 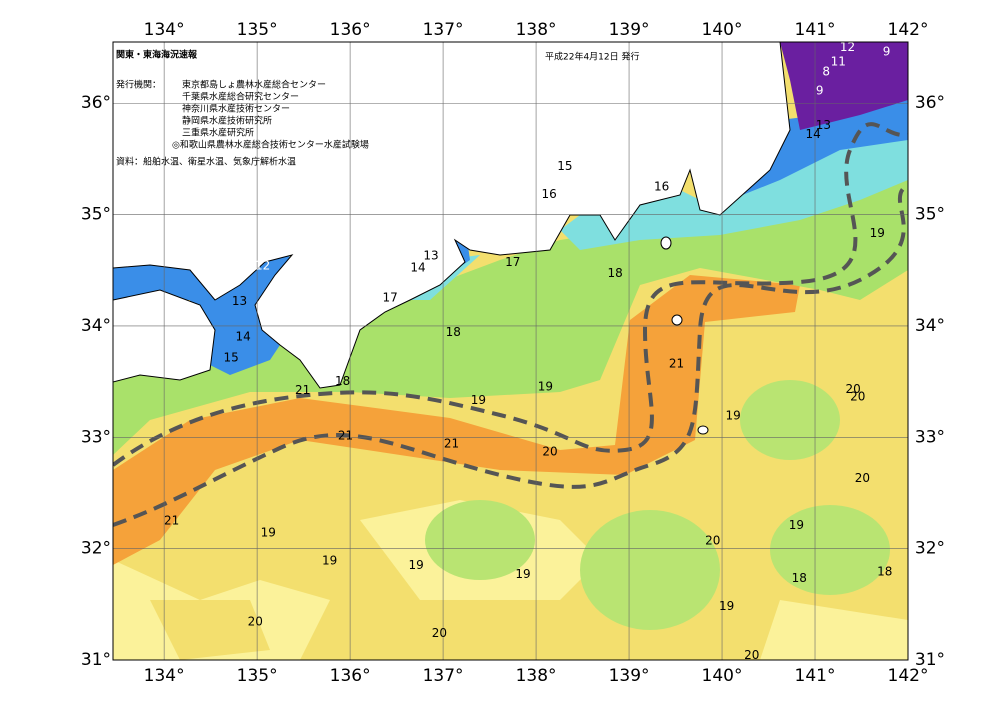 What do you see at coordinates (254, 85) in the screenshot?
I see `issuer: 東京都島しょ農林水産総合センター` at bounding box center [254, 85].